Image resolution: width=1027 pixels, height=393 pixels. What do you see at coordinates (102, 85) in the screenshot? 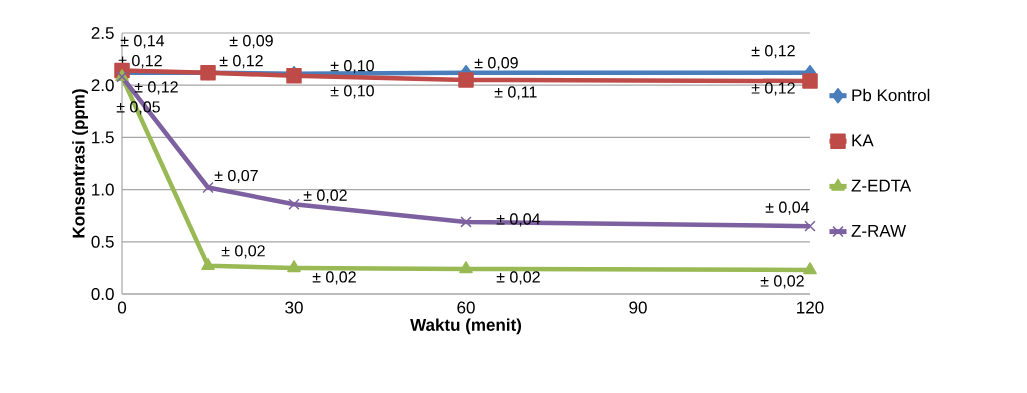
I see `y-tick-label: 2.0` at bounding box center [102, 85].